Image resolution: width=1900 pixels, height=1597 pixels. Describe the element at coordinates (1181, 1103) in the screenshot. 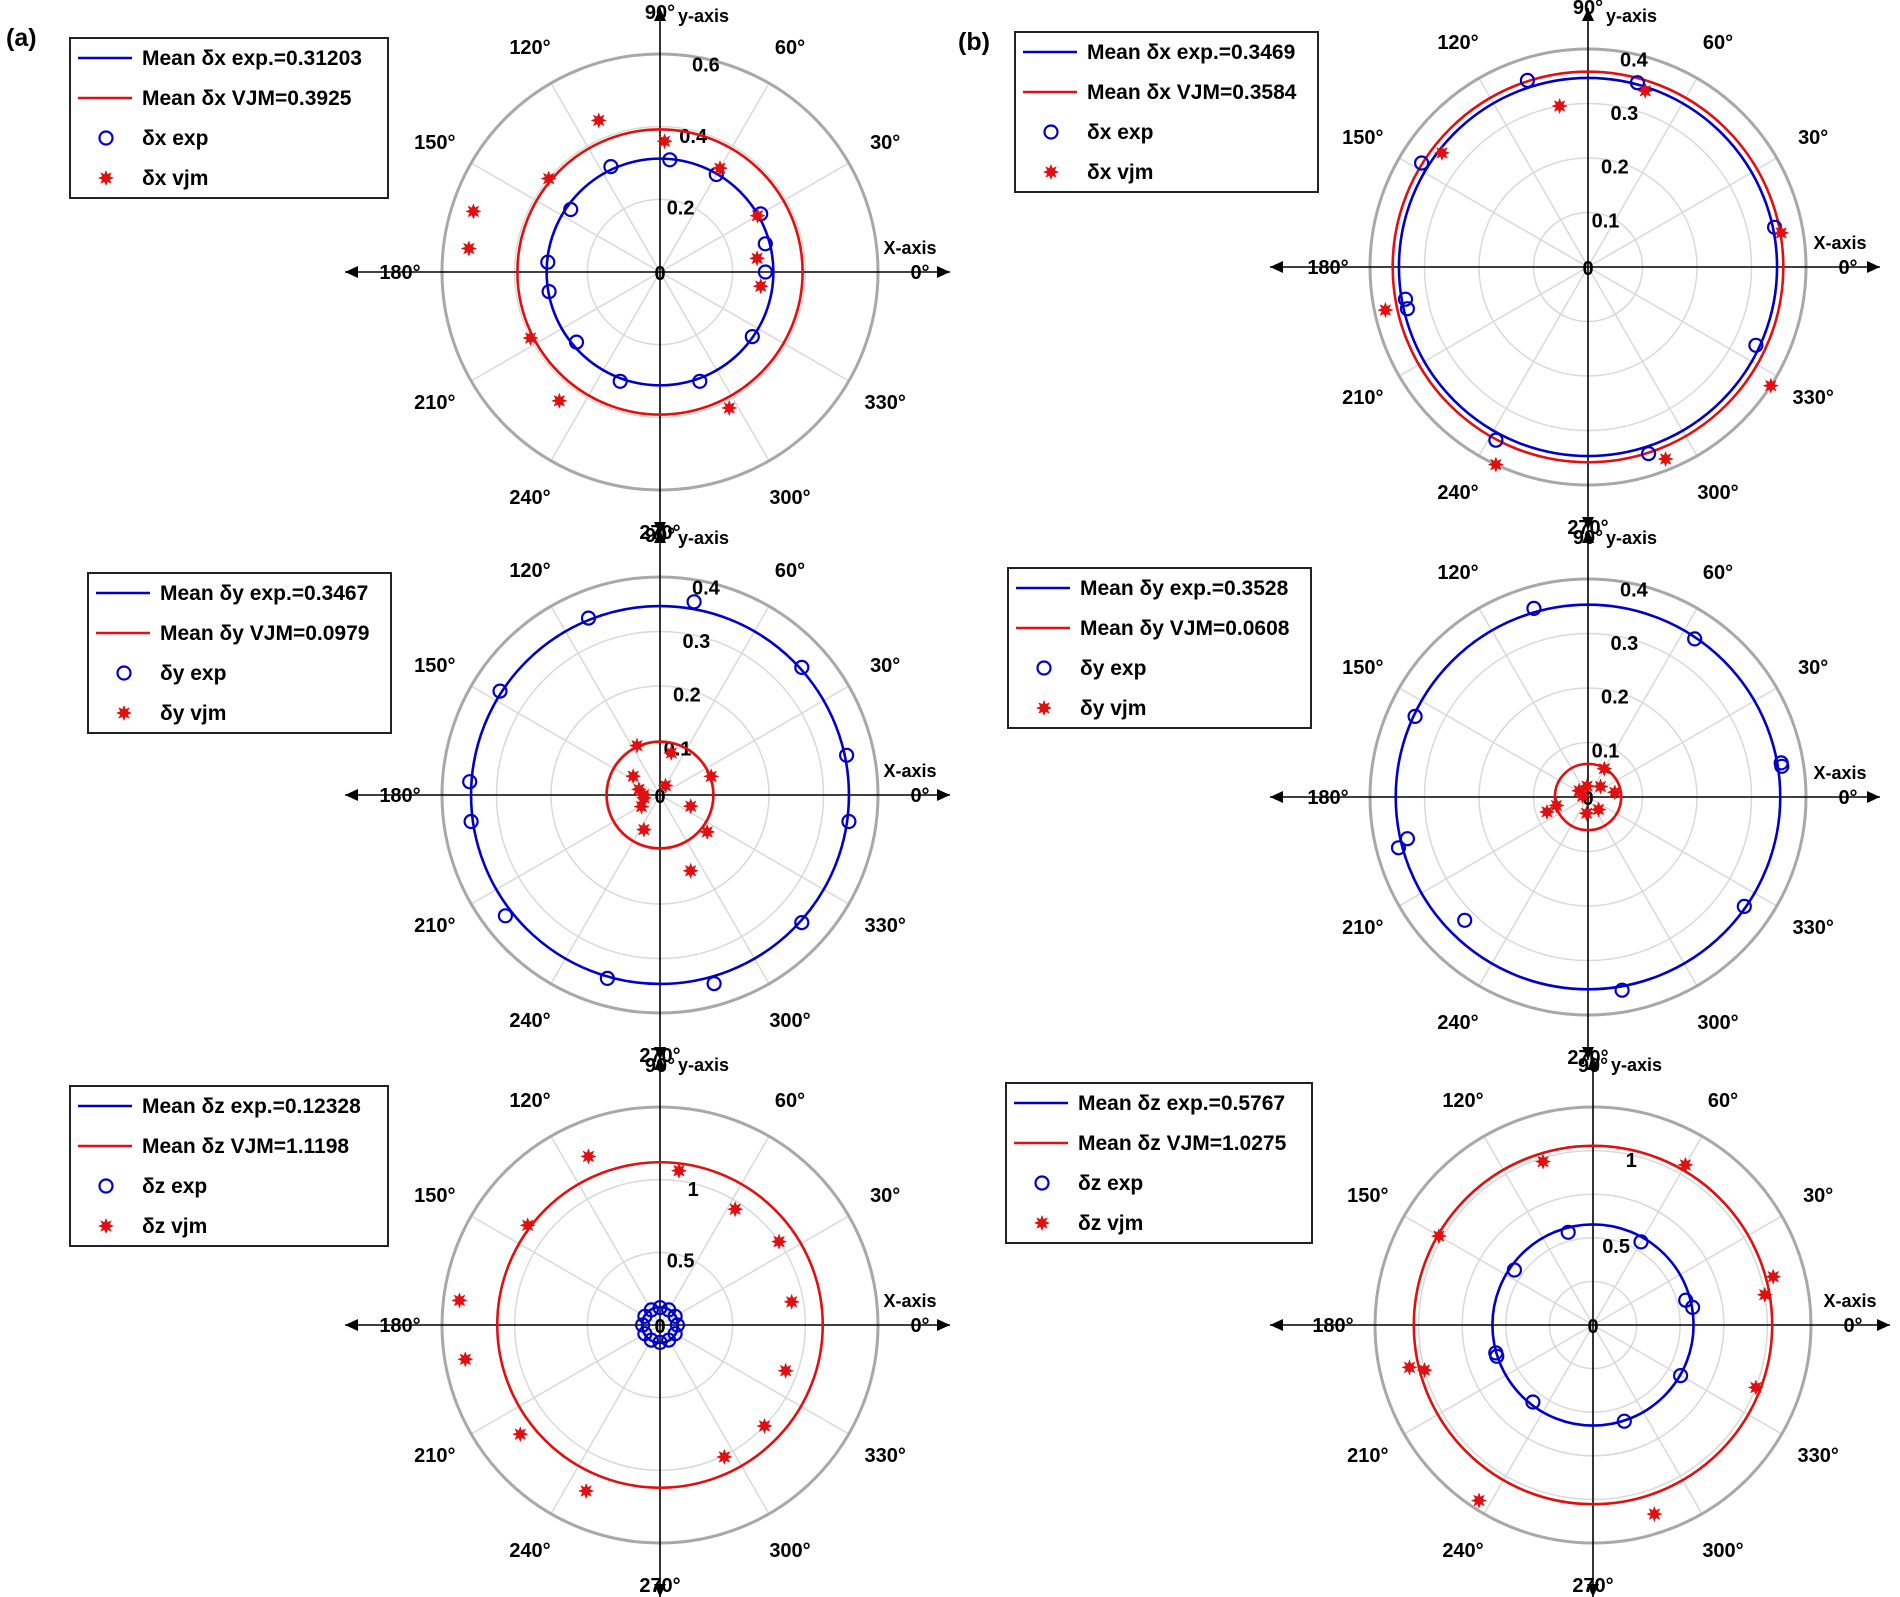

I see `legend-entry-1: Mean δz exp.=0.5767` at that location.